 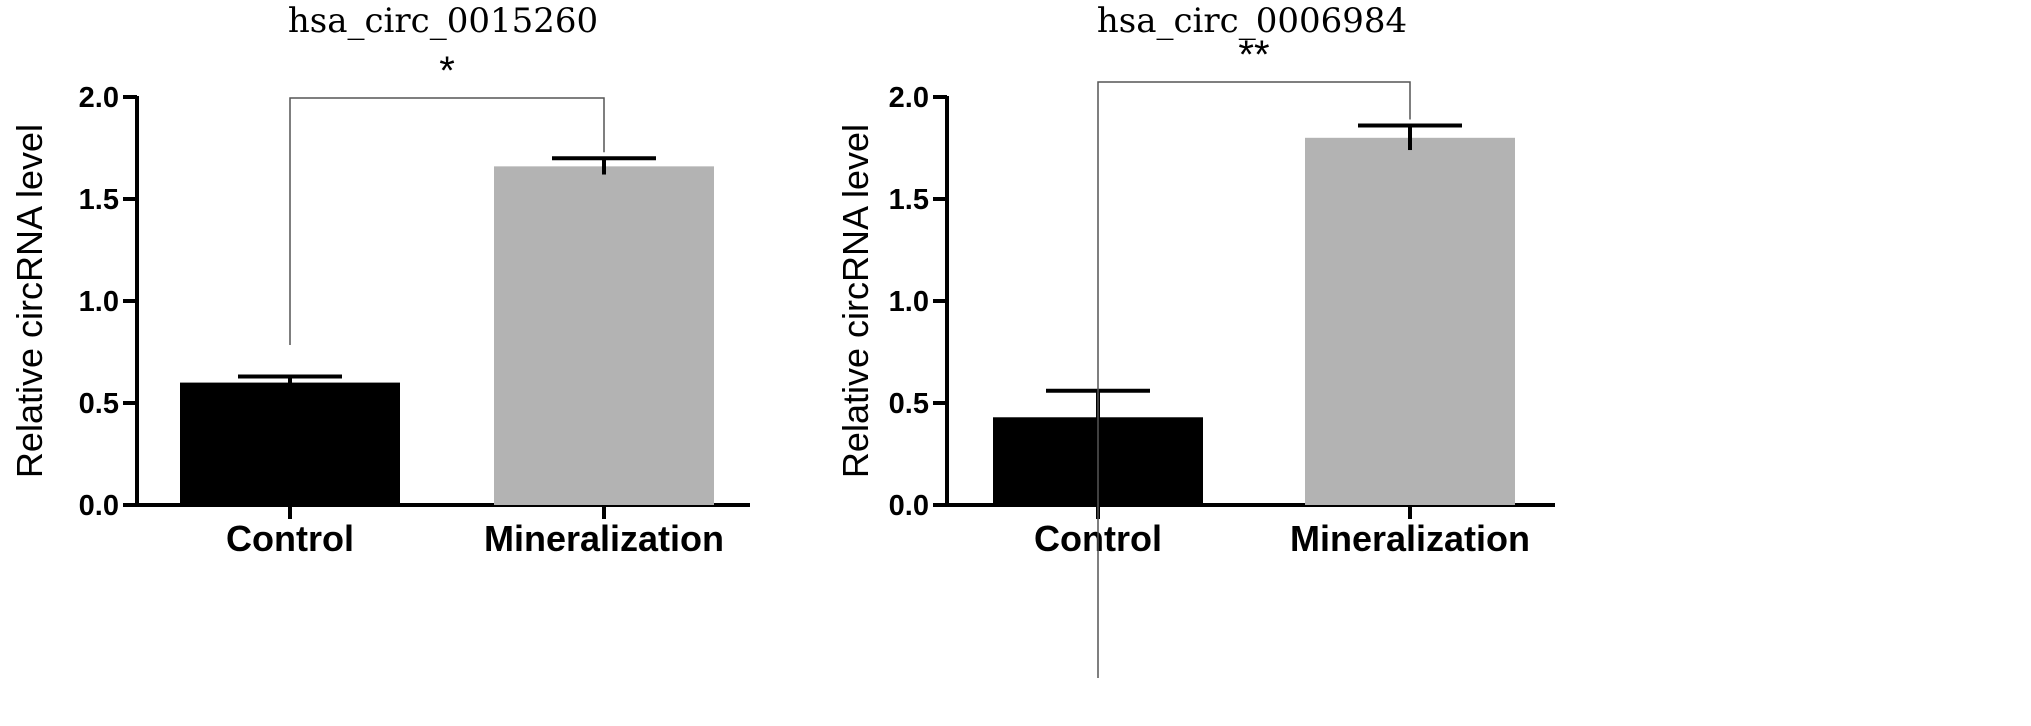 I want to click on bar-control, so click(x=290, y=443).